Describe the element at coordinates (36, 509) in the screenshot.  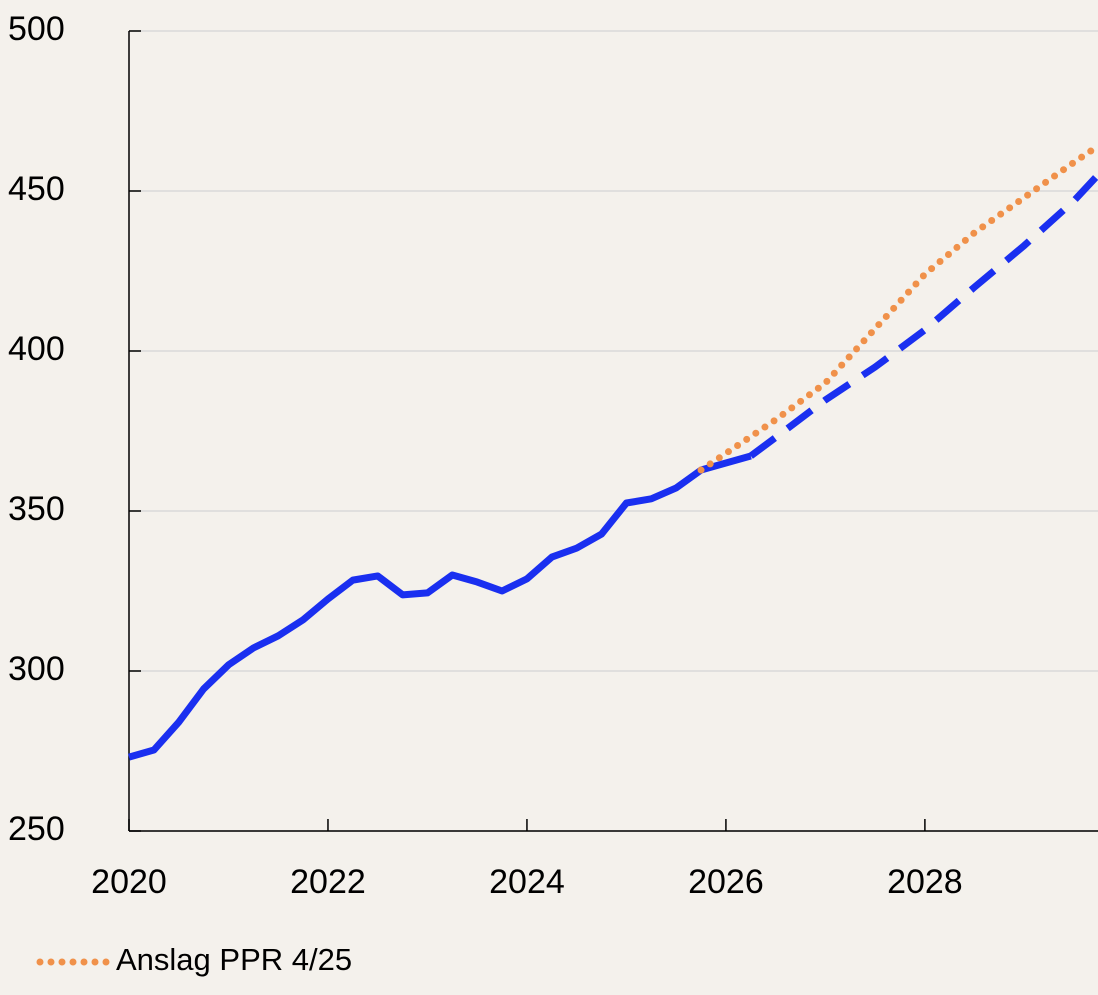
I see `y-tick-label: 350` at that location.